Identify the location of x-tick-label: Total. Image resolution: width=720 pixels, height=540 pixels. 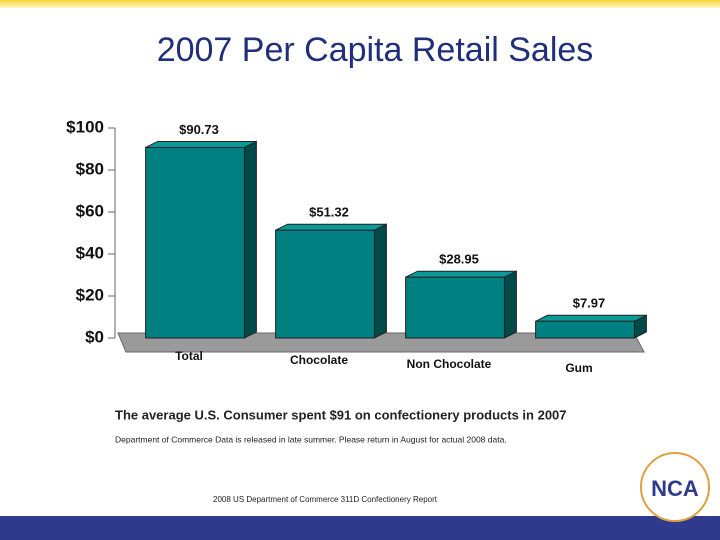
(189, 356).